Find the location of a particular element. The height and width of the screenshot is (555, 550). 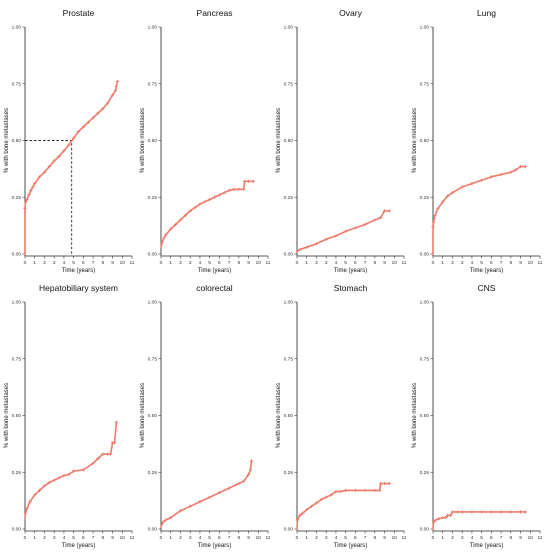

x-tick-label: 2 is located at coordinates (44, 538).